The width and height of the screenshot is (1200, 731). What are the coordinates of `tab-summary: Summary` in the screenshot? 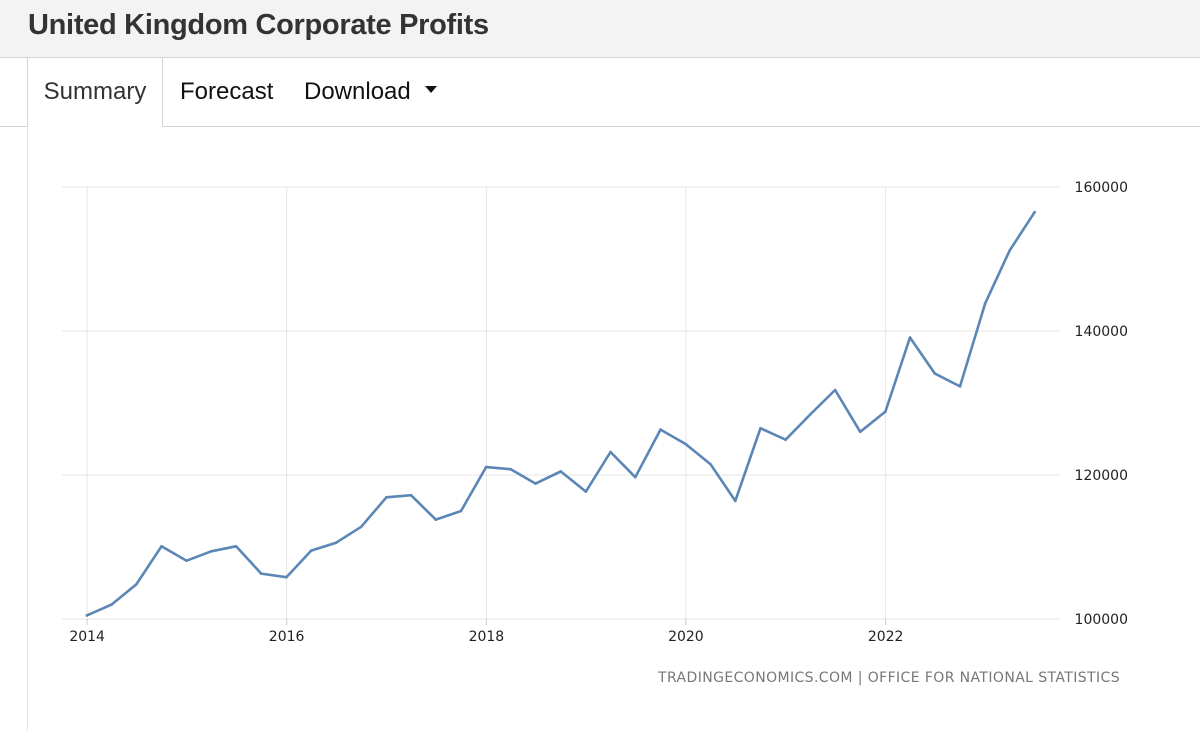 It's located at (95, 93).